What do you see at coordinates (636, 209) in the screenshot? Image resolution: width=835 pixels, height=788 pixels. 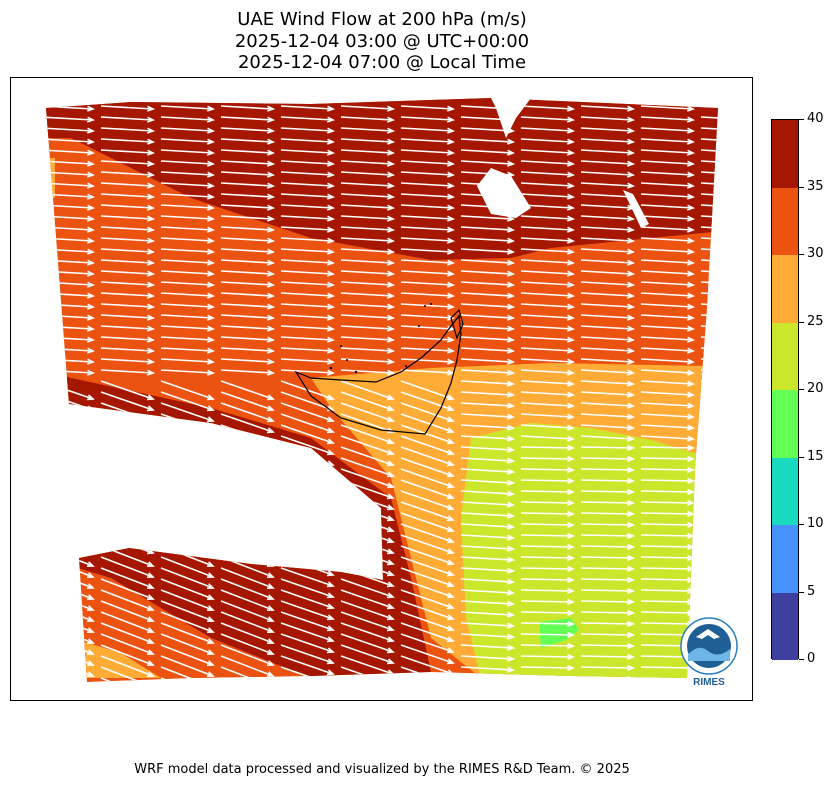 I see `gap-east` at bounding box center [636, 209].